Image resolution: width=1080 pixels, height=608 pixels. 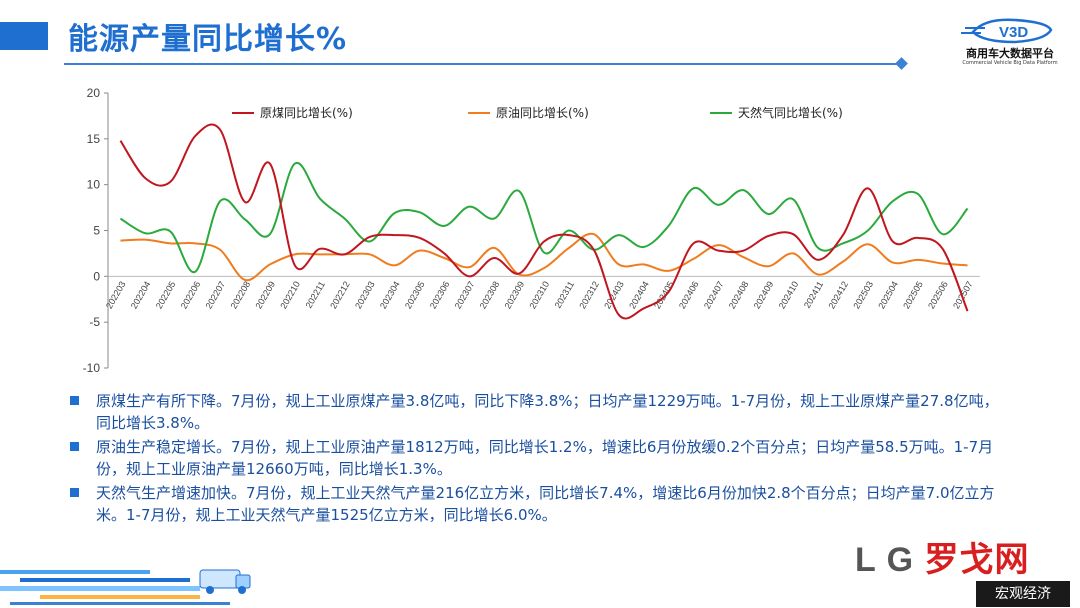 I want to click on x-tick-label: 202503, so click(x=863, y=294).